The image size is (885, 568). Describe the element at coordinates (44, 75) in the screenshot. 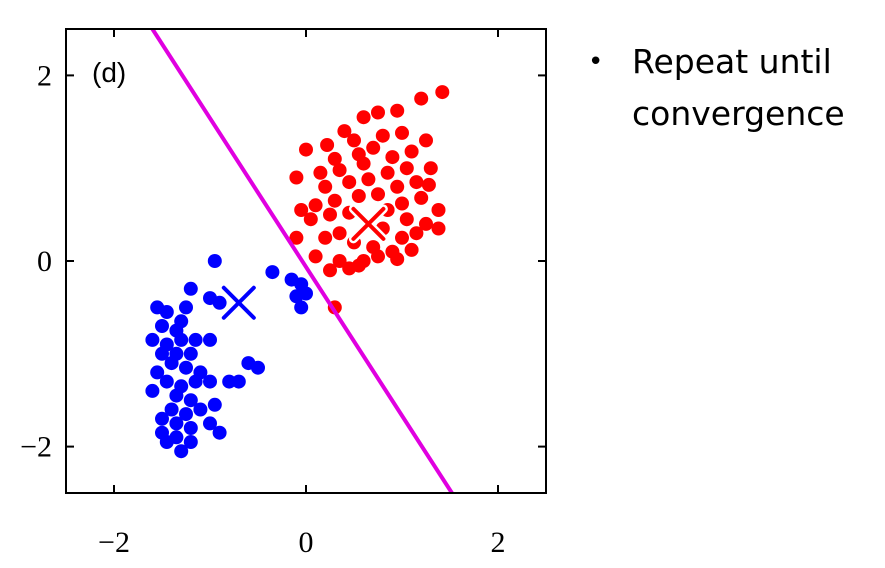

I see `y-tick-label: 2` at that location.